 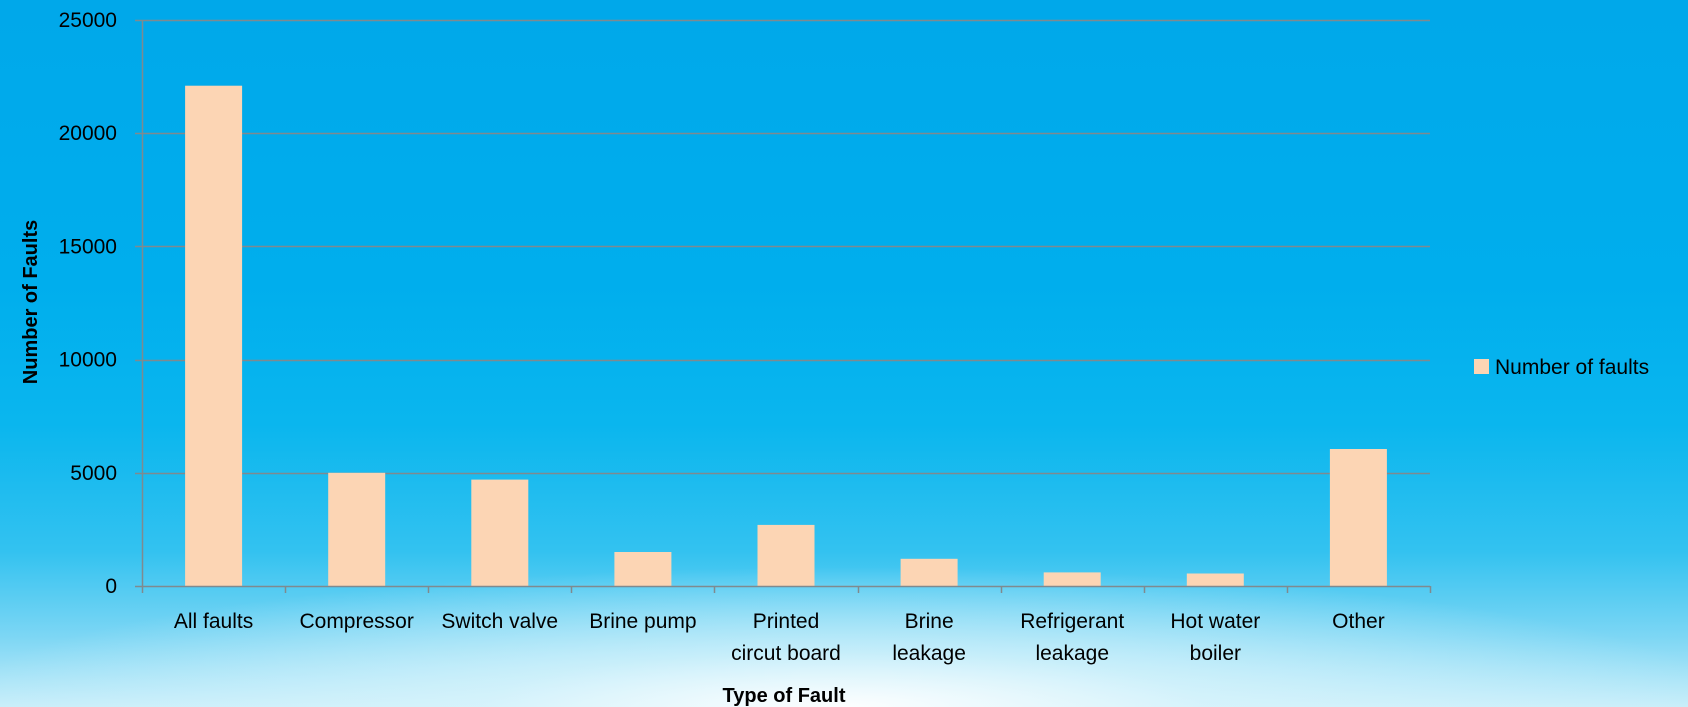 What do you see at coordinates (356, 621) in the screenshot?
I see `x-tick-label: Compressor` at bounding box center [356, 621].